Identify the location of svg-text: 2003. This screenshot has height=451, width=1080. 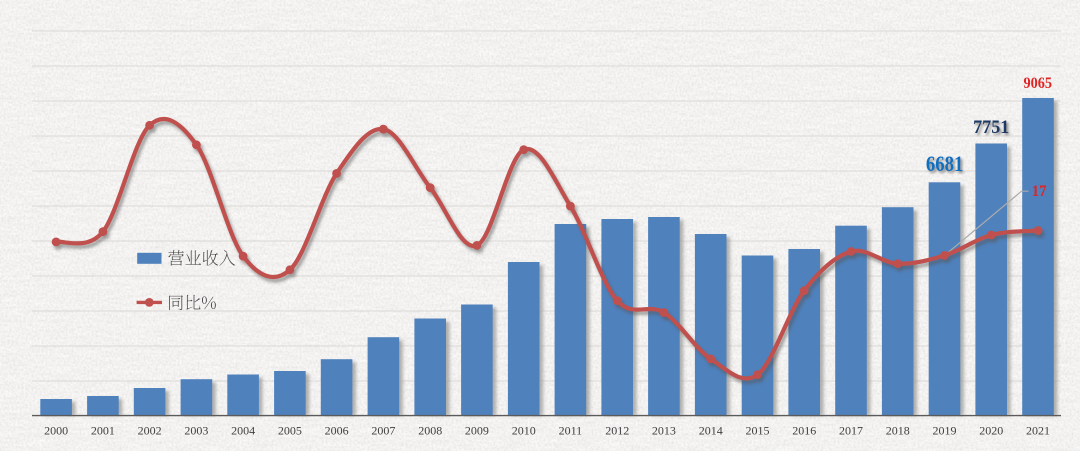
(196, 431).